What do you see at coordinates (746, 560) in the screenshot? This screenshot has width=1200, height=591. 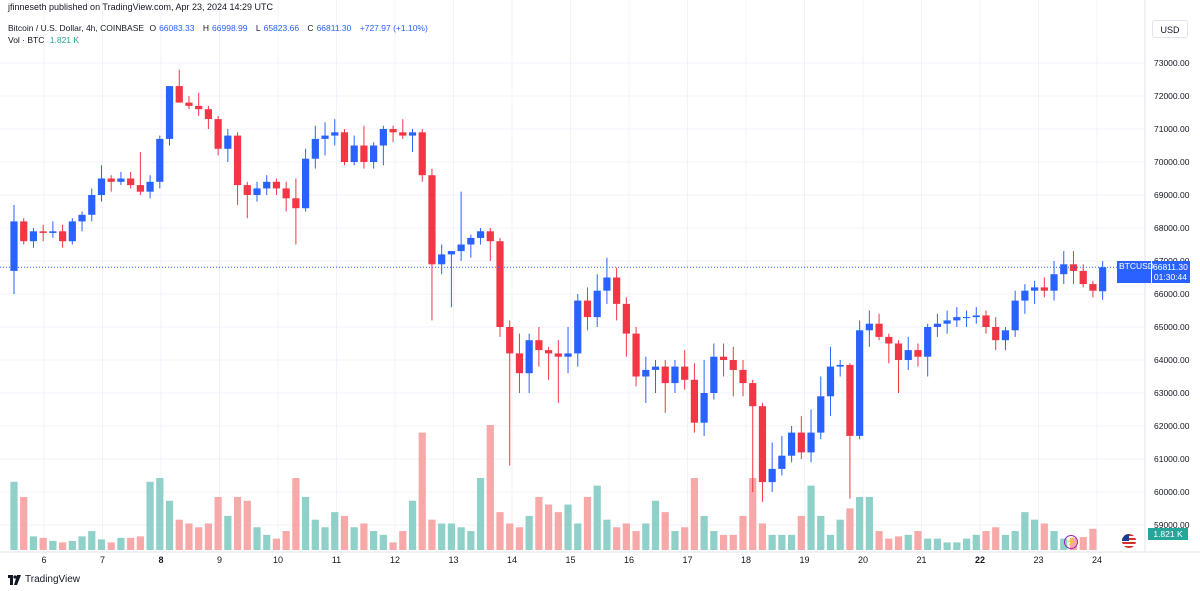 I see `time-tick-label: 18` at bounding box center [746, 560].